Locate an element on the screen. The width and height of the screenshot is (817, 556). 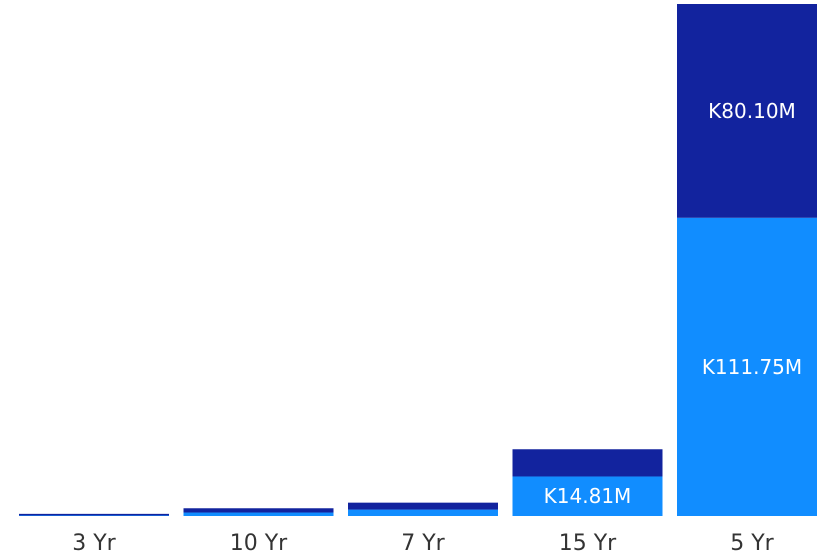
x-tick-label-10-yr: 10 Yr is located at coordinates (259, 543).